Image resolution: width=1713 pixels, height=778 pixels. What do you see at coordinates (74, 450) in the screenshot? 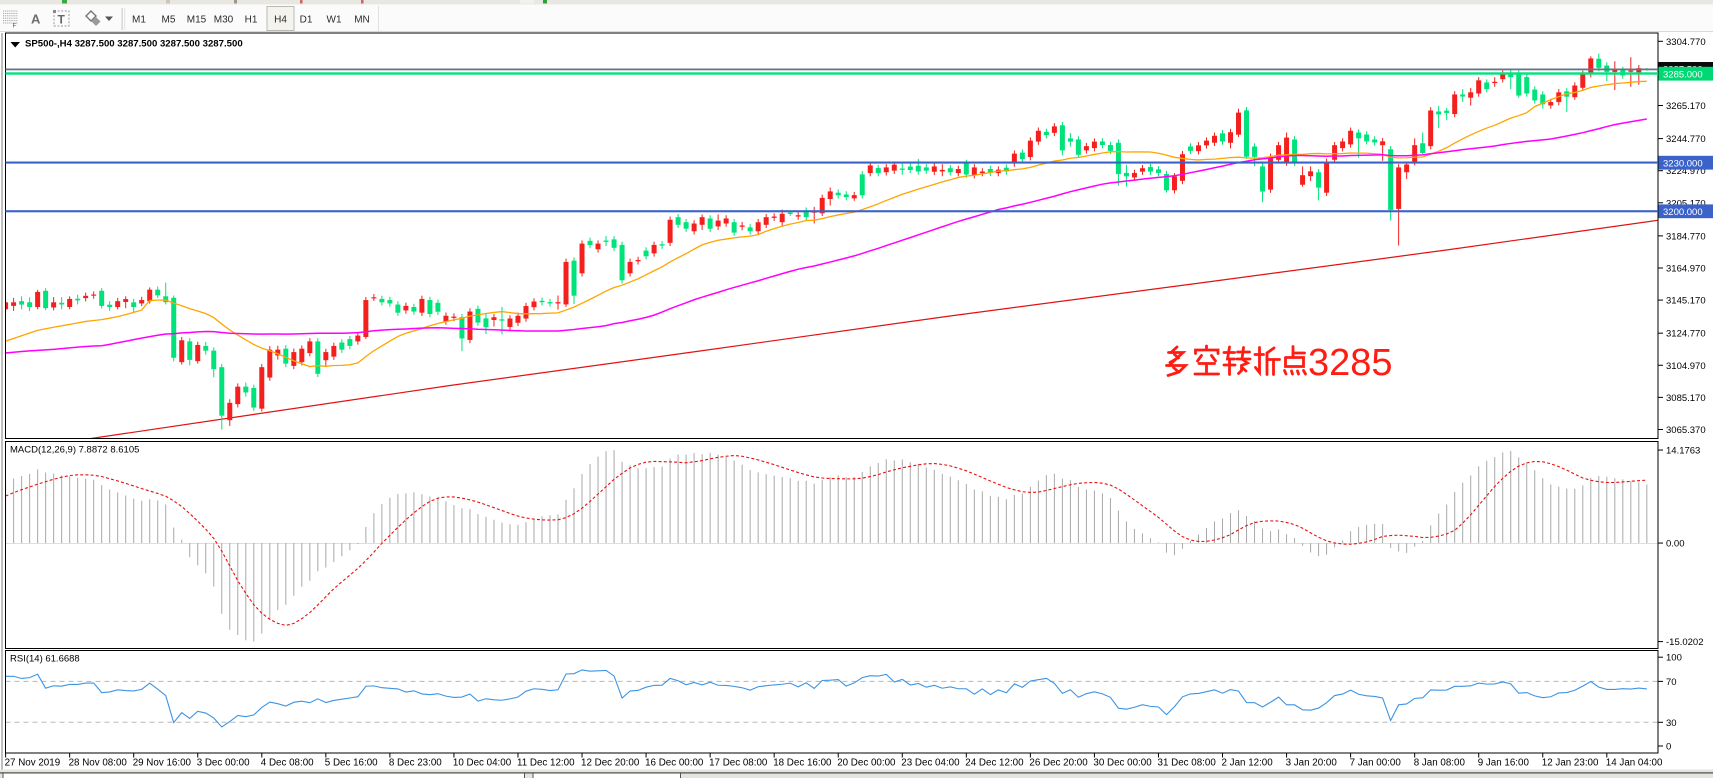
I see `svg-text: MACD(12,26,9) 7.8872 8.6105` at bounding box center [74, 450].